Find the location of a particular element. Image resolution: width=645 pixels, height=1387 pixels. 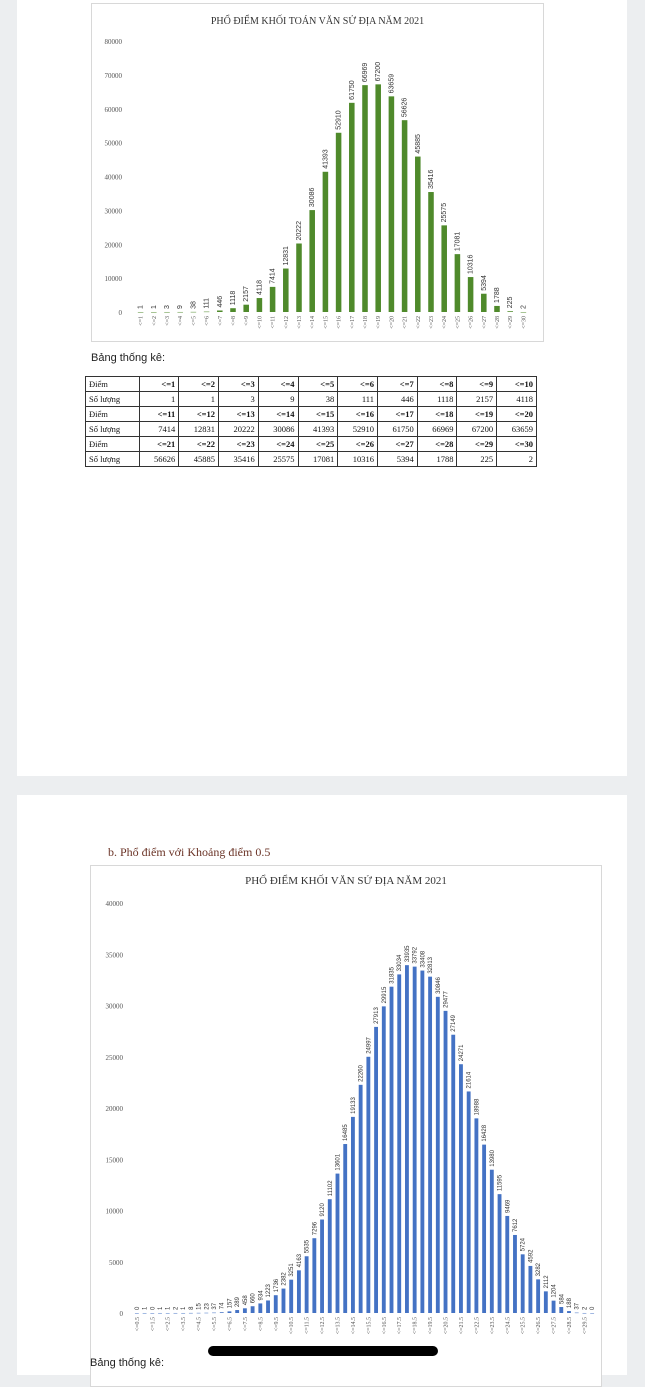

table-row: Số lượng 1 1 3 9 38 111 446 1118 2157 4118 is located at coordinates (311, 399).